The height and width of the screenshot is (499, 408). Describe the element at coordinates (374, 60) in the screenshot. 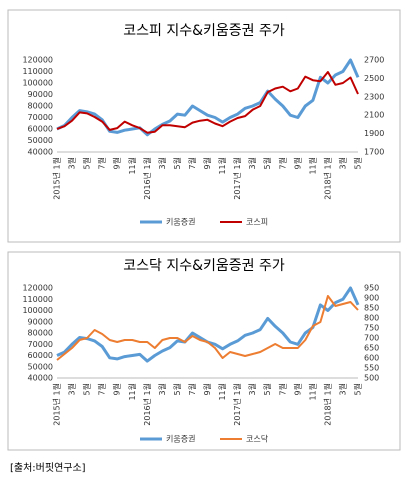

I see `y2-tick-label: 2700` at that location.